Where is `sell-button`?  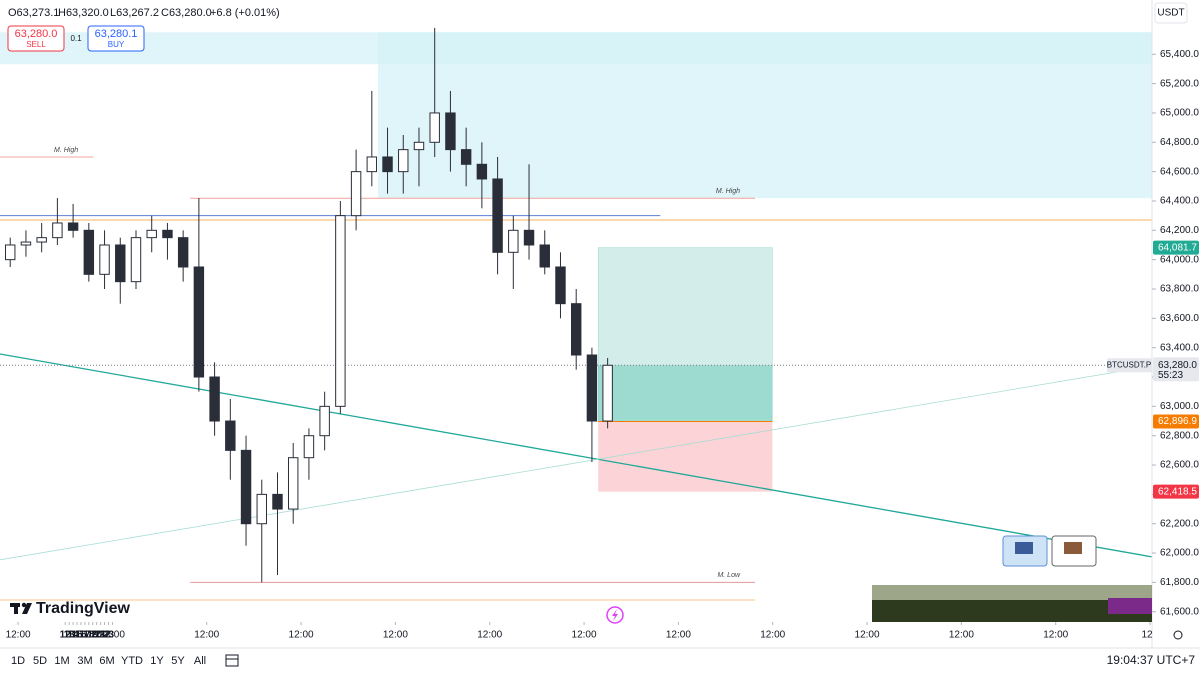 sell-button is located at coordinates (36, 38).